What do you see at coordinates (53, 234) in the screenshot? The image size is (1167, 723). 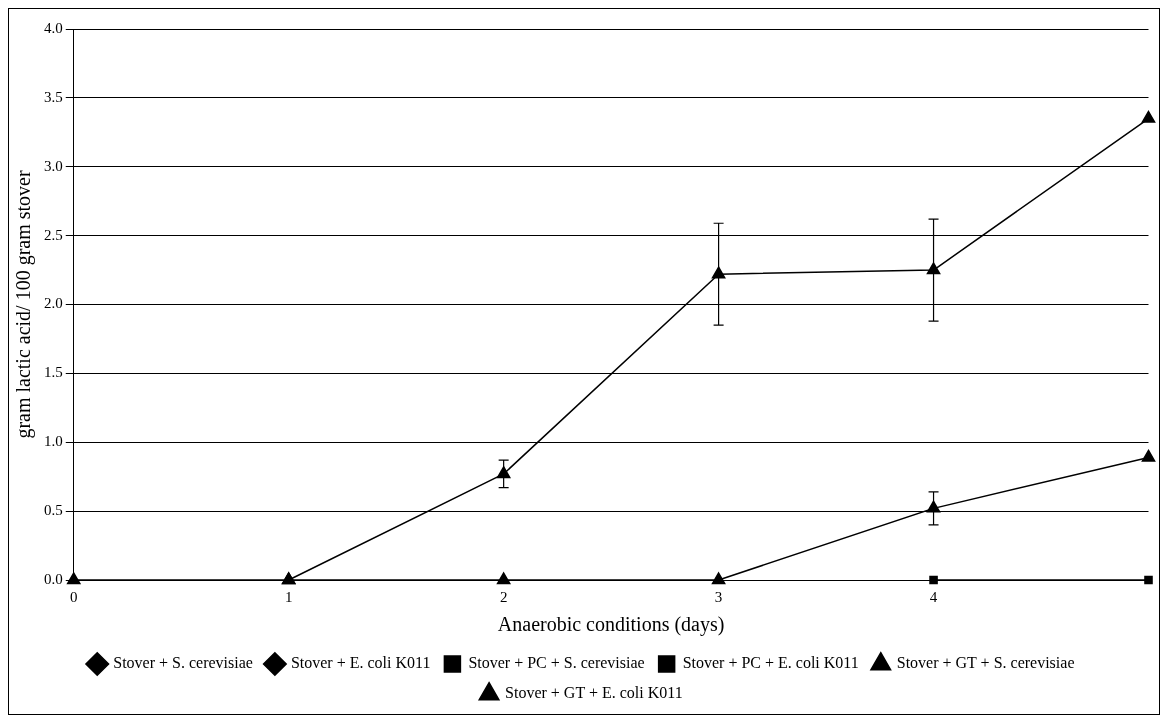 I see `y-tick-label: 2.5` at bounding box center [53, 234].